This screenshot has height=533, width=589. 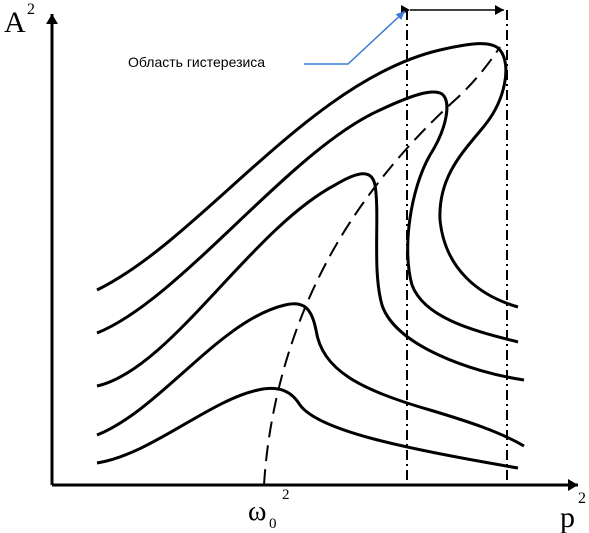 I want to click on x-tick-omega: ω, so click(x=257, y=511).